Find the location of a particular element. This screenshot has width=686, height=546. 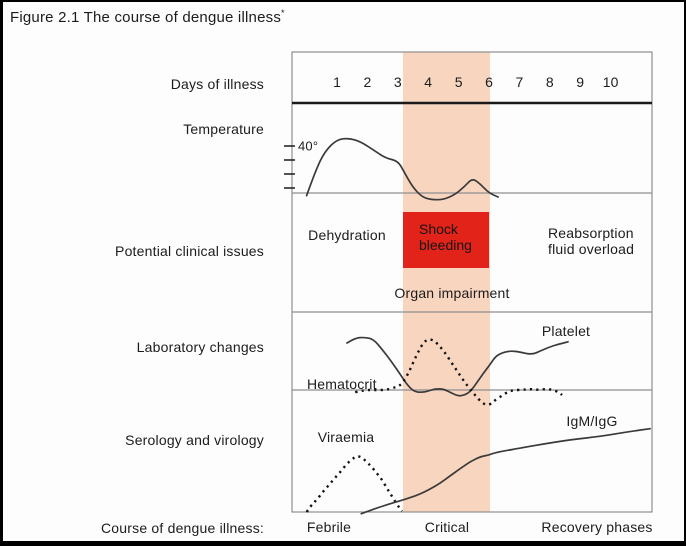

shock-bleeding-text: Shock bleeding is located at coordinates (446, 232).